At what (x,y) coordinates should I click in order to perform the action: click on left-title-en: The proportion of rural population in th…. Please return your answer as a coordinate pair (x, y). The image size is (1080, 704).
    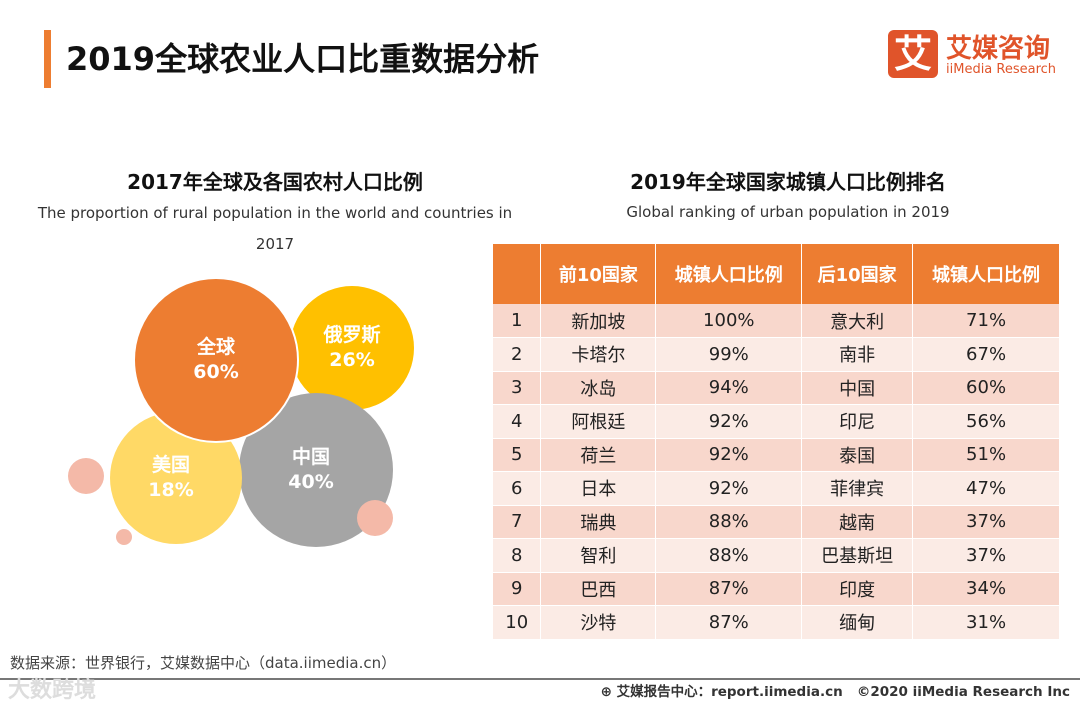
    Looking at the image, I should click on (275, 228).